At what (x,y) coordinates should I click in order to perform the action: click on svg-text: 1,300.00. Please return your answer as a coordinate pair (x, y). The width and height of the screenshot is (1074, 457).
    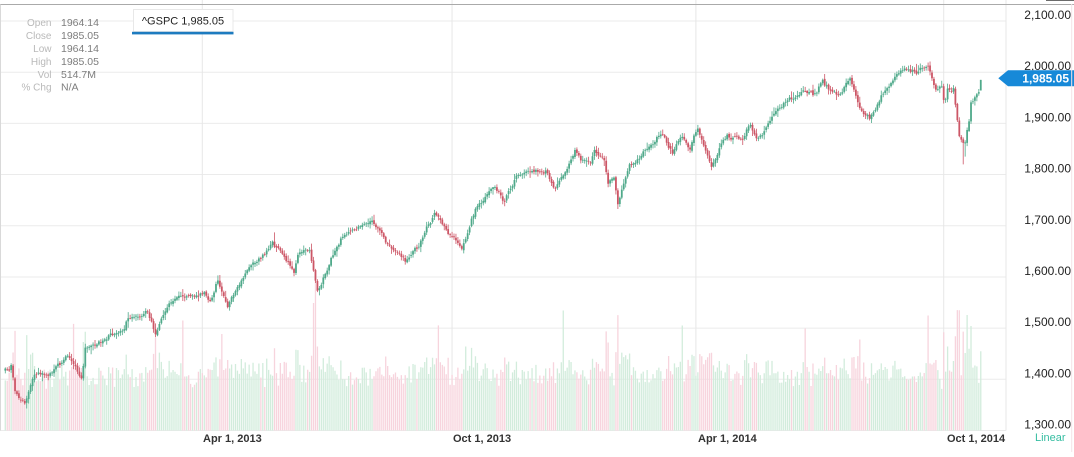
    Looking at the image, I should click on (1047, 425).